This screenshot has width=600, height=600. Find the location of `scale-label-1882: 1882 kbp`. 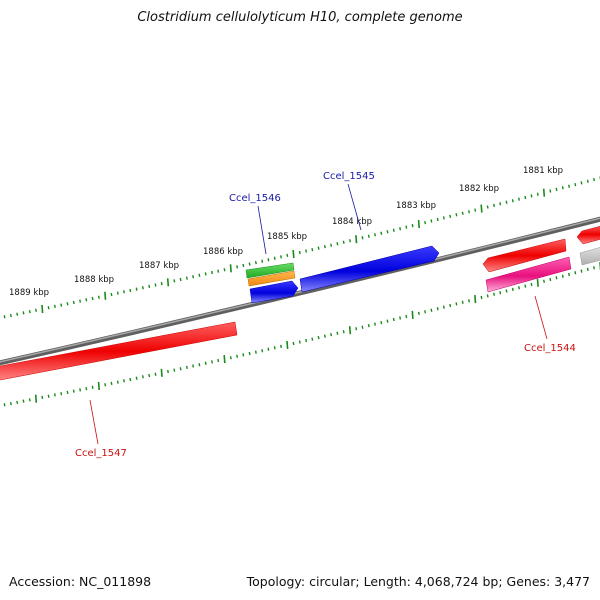

scale-label-1882: 1882 kbp is located at coordinates (479, 189).